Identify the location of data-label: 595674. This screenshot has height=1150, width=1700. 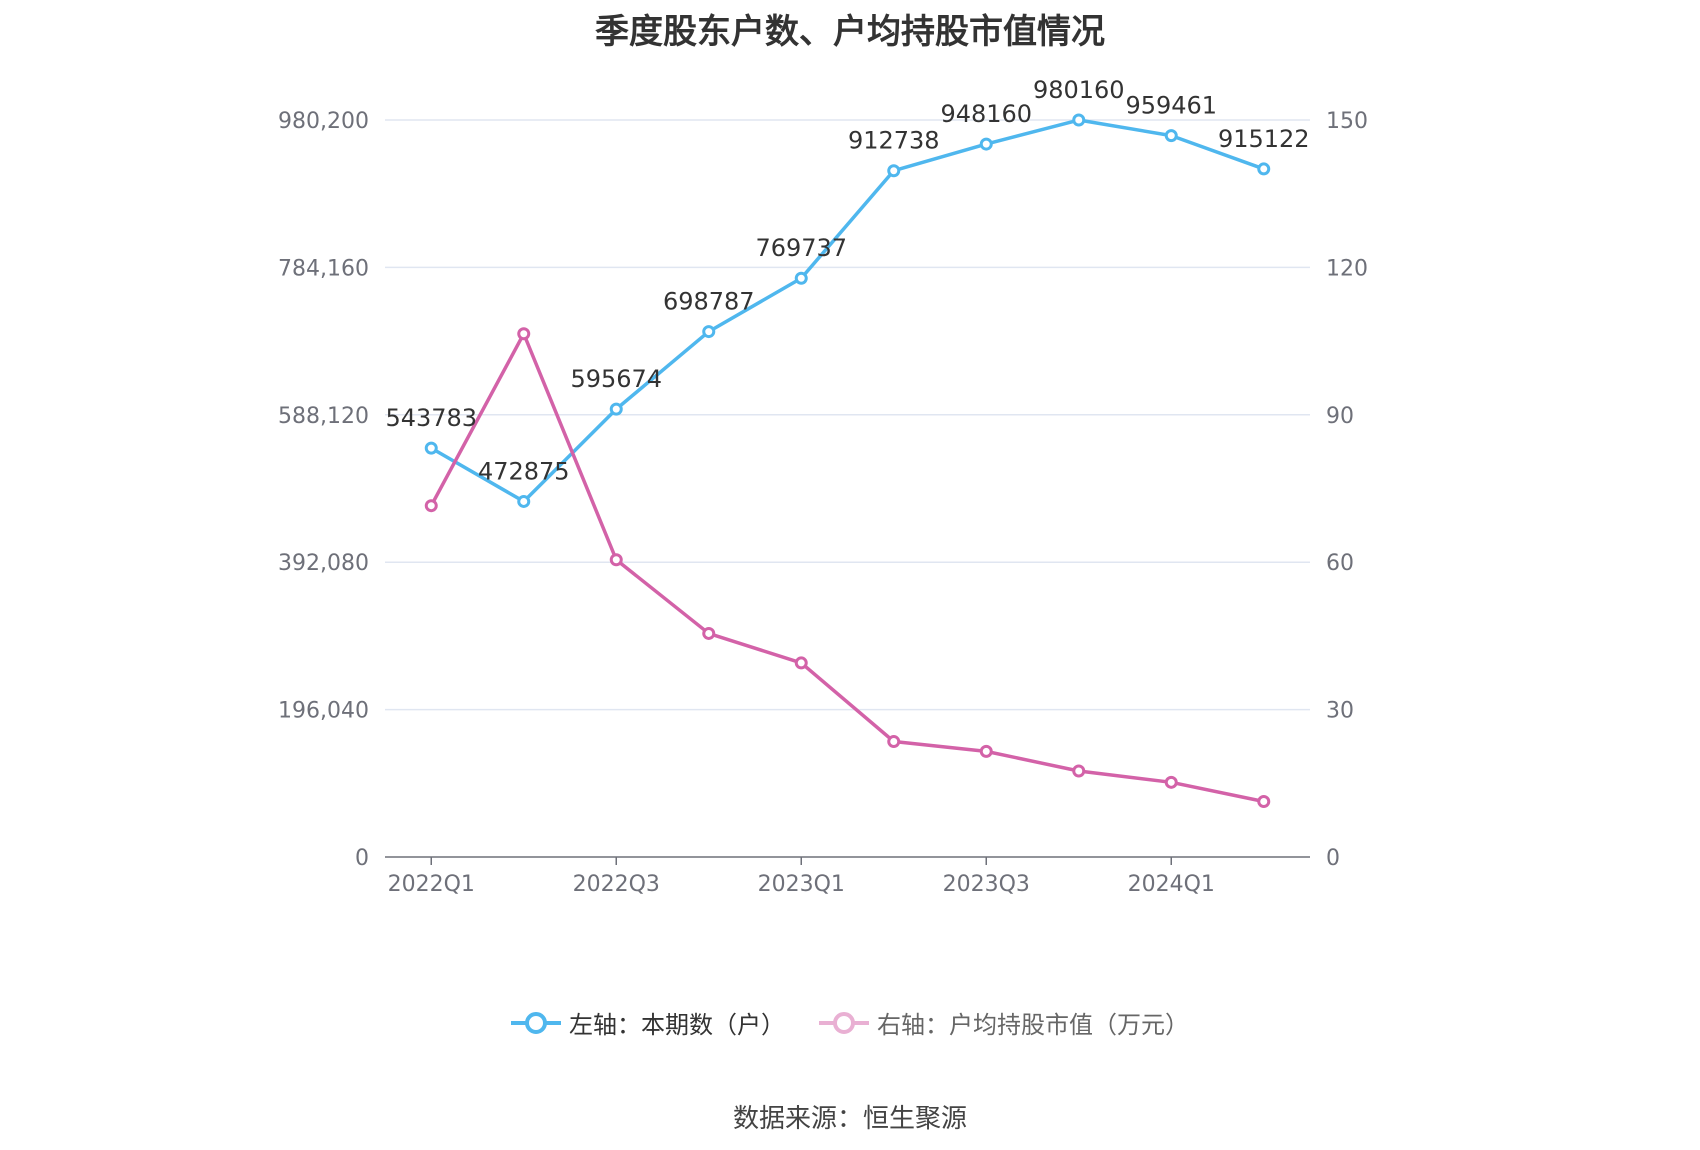
(616, 379).